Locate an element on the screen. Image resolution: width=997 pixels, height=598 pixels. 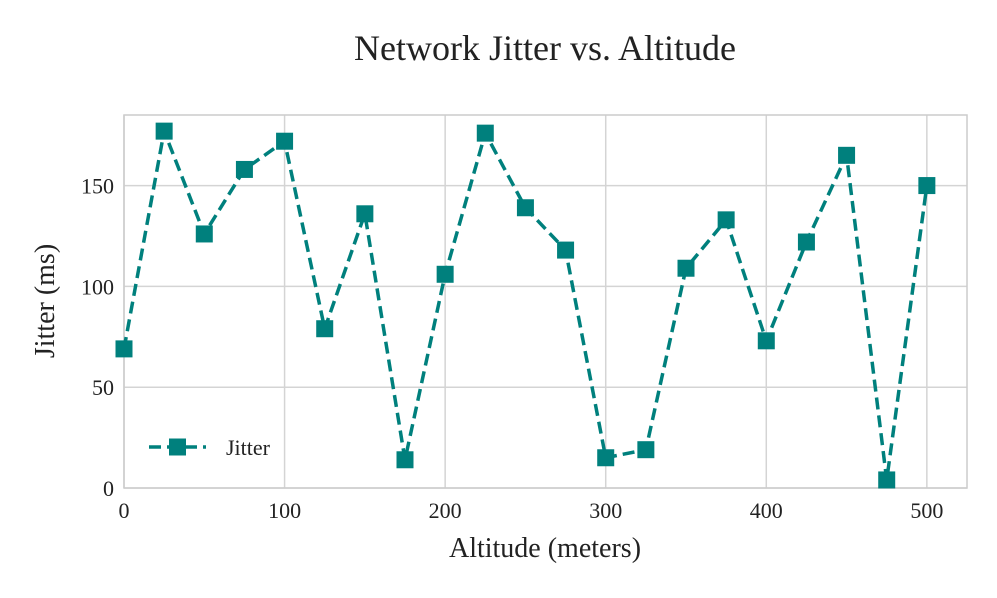
y-axis-label: Jitter (ms) is located at coordinates (45, 301).